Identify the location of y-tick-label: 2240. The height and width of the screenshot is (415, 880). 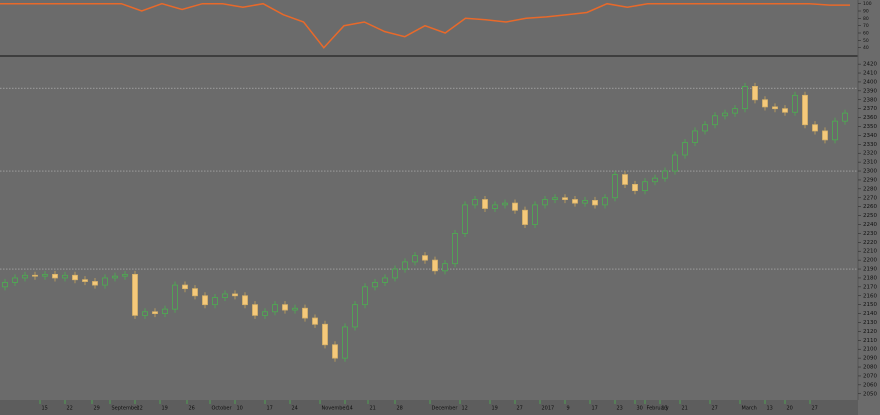
(870, 225).